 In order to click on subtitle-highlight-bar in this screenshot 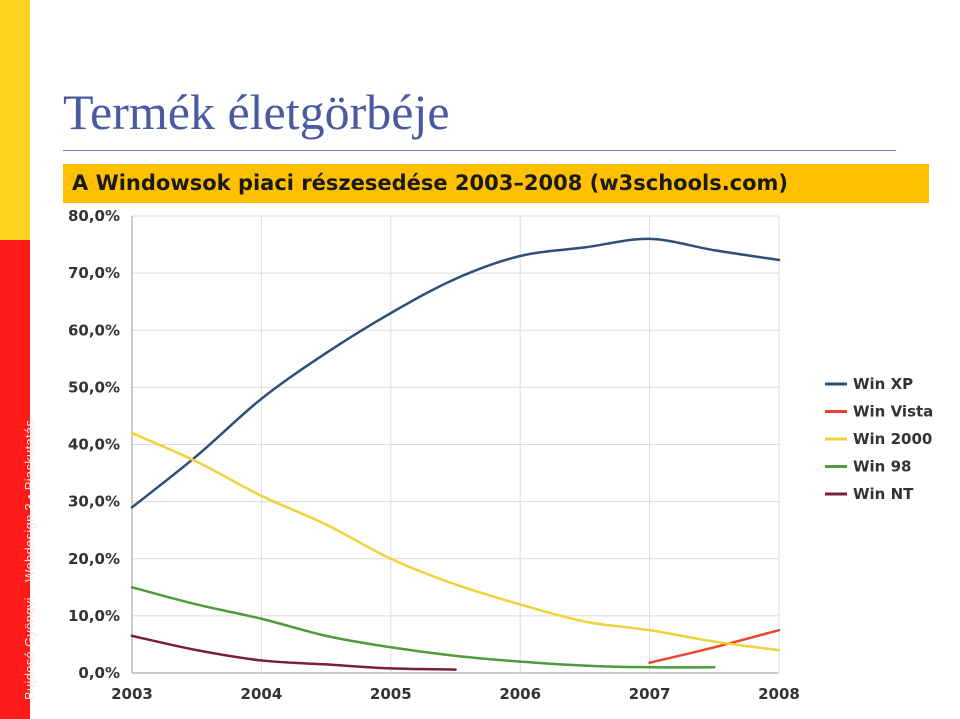, I will do `click(496, 183)`.